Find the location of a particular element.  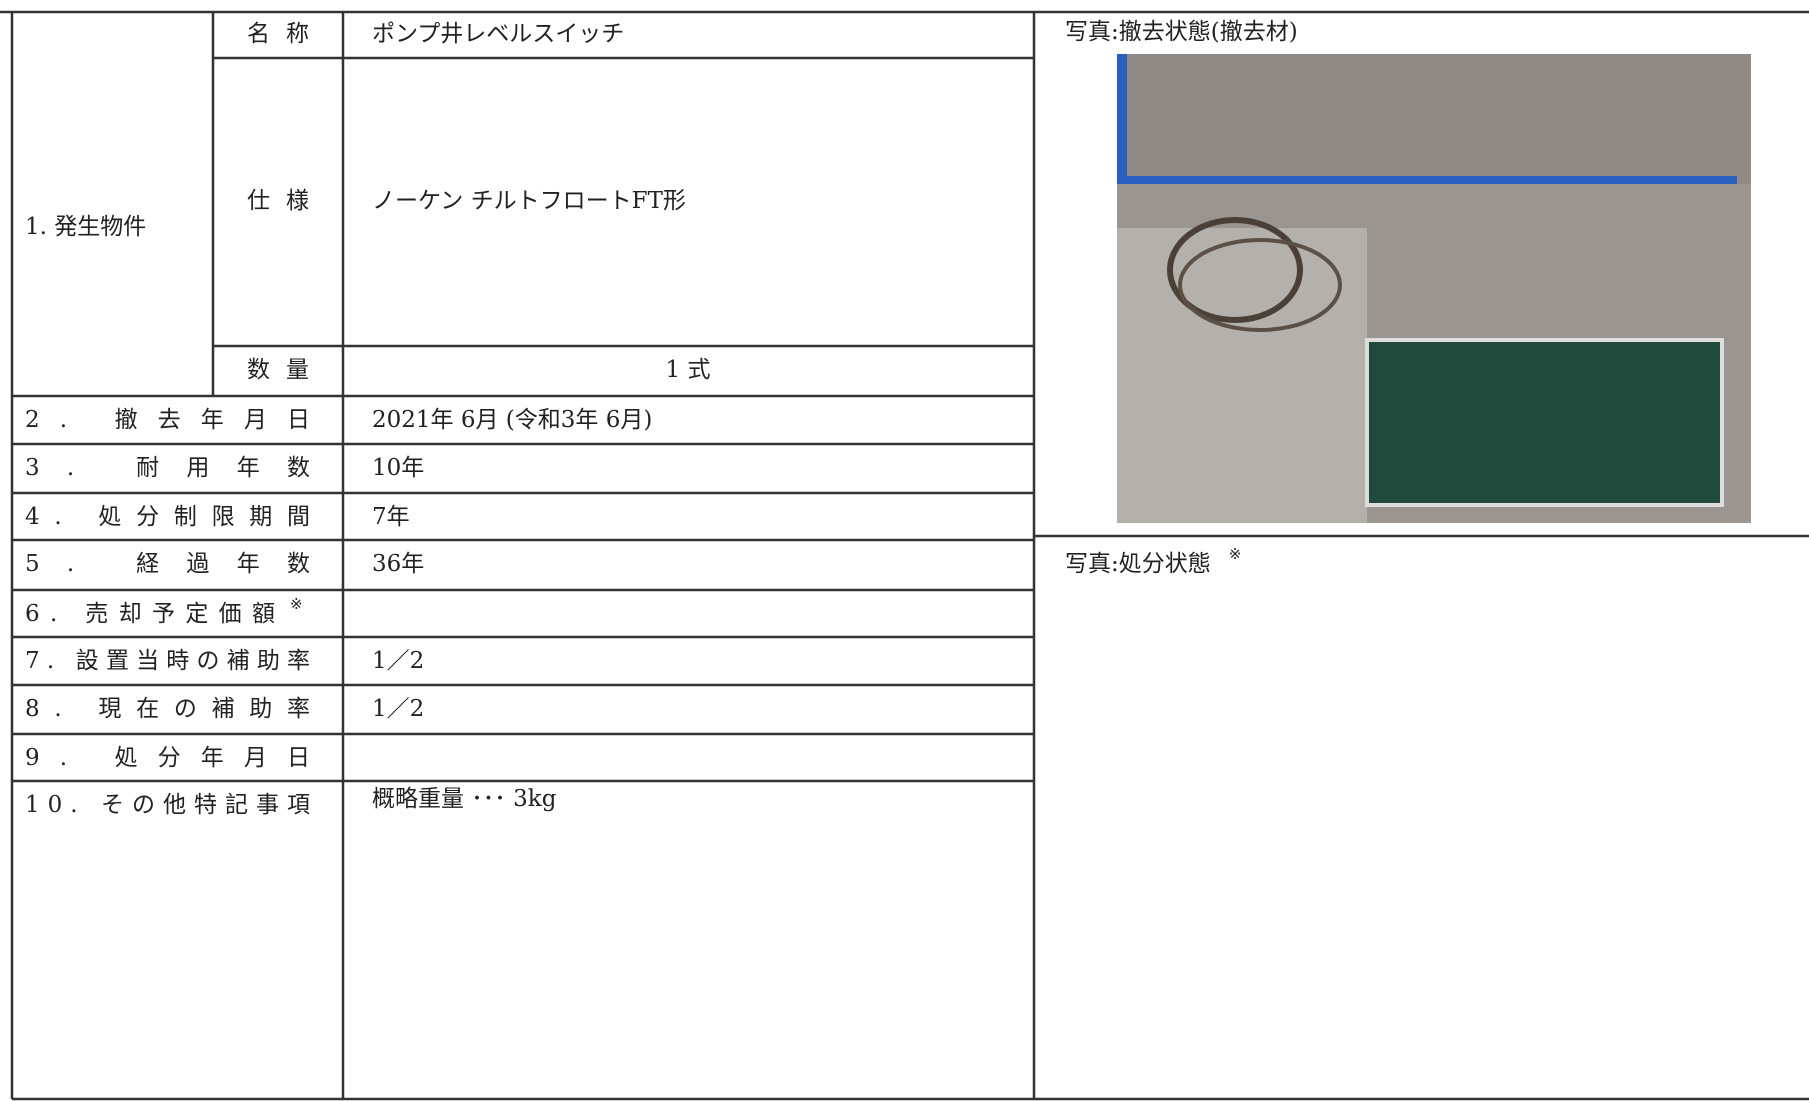

row-label: 10. その他特記事項 is located at coordinates (167, 805).